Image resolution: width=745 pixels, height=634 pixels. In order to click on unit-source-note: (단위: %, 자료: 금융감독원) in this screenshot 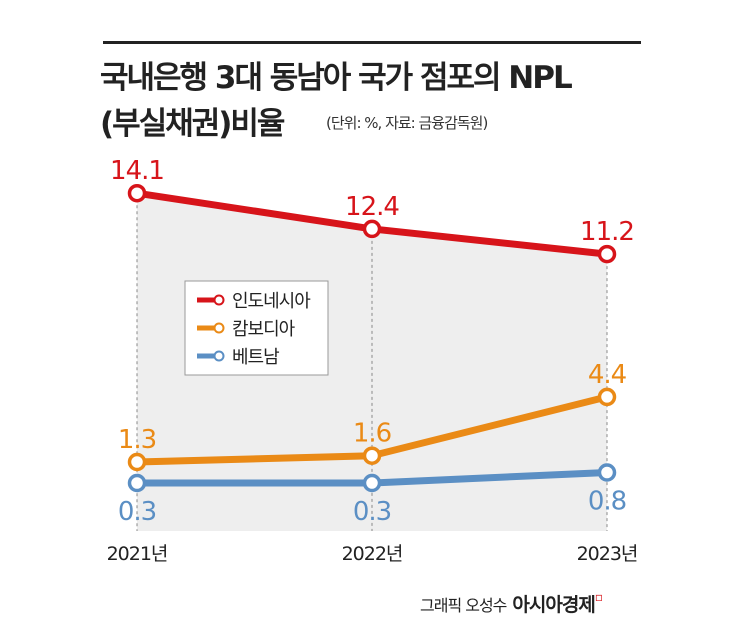, I will do `click(407, 123)`.